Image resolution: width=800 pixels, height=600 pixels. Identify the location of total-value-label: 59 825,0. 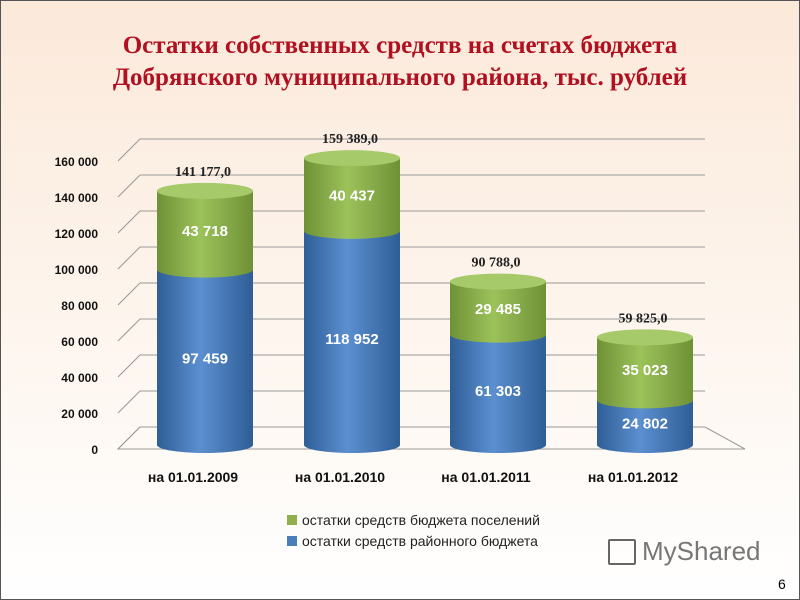
(643, 318).